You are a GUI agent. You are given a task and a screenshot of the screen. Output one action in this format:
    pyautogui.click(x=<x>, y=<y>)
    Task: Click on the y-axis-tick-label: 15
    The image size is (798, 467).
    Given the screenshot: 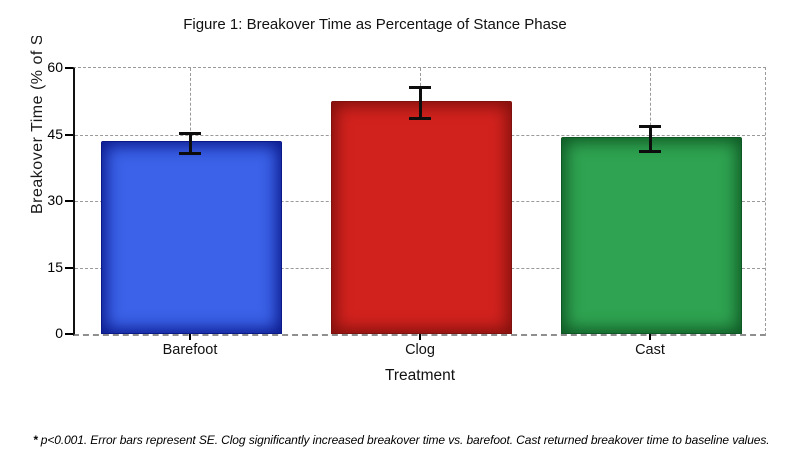 What is the action you would take?
    pyautogui.click(x=55, y=266)
    